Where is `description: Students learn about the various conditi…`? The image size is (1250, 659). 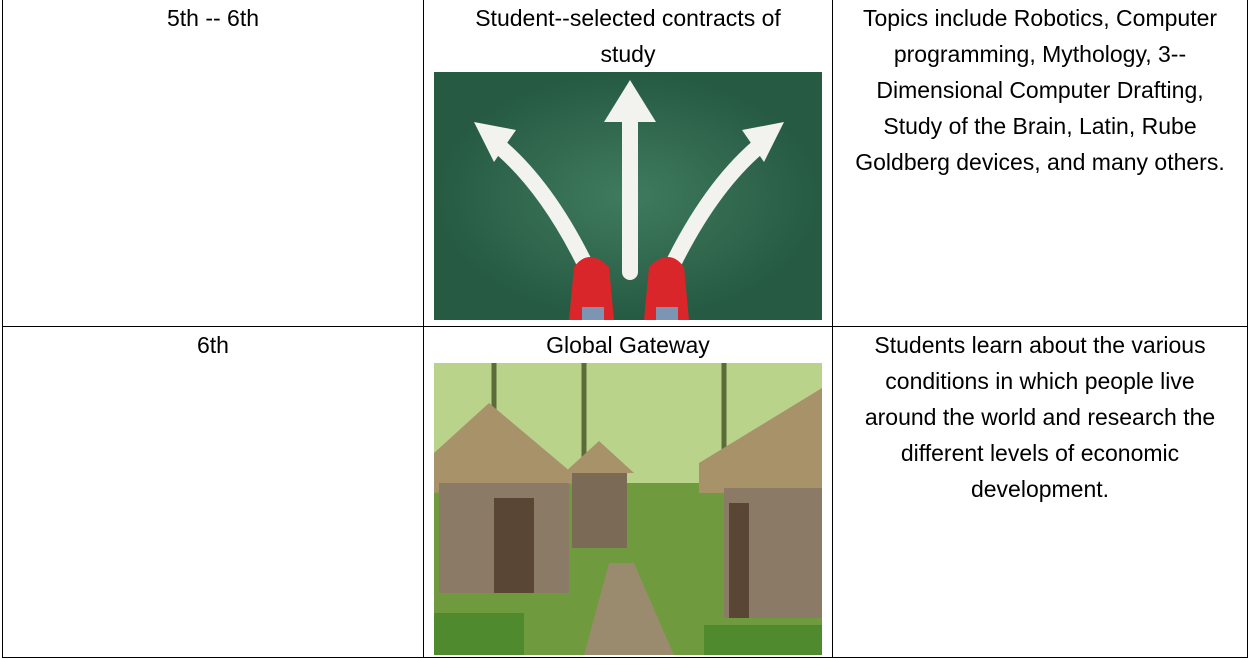
description: Students learn about the various conditi… is located at coordinates (1040, 417).